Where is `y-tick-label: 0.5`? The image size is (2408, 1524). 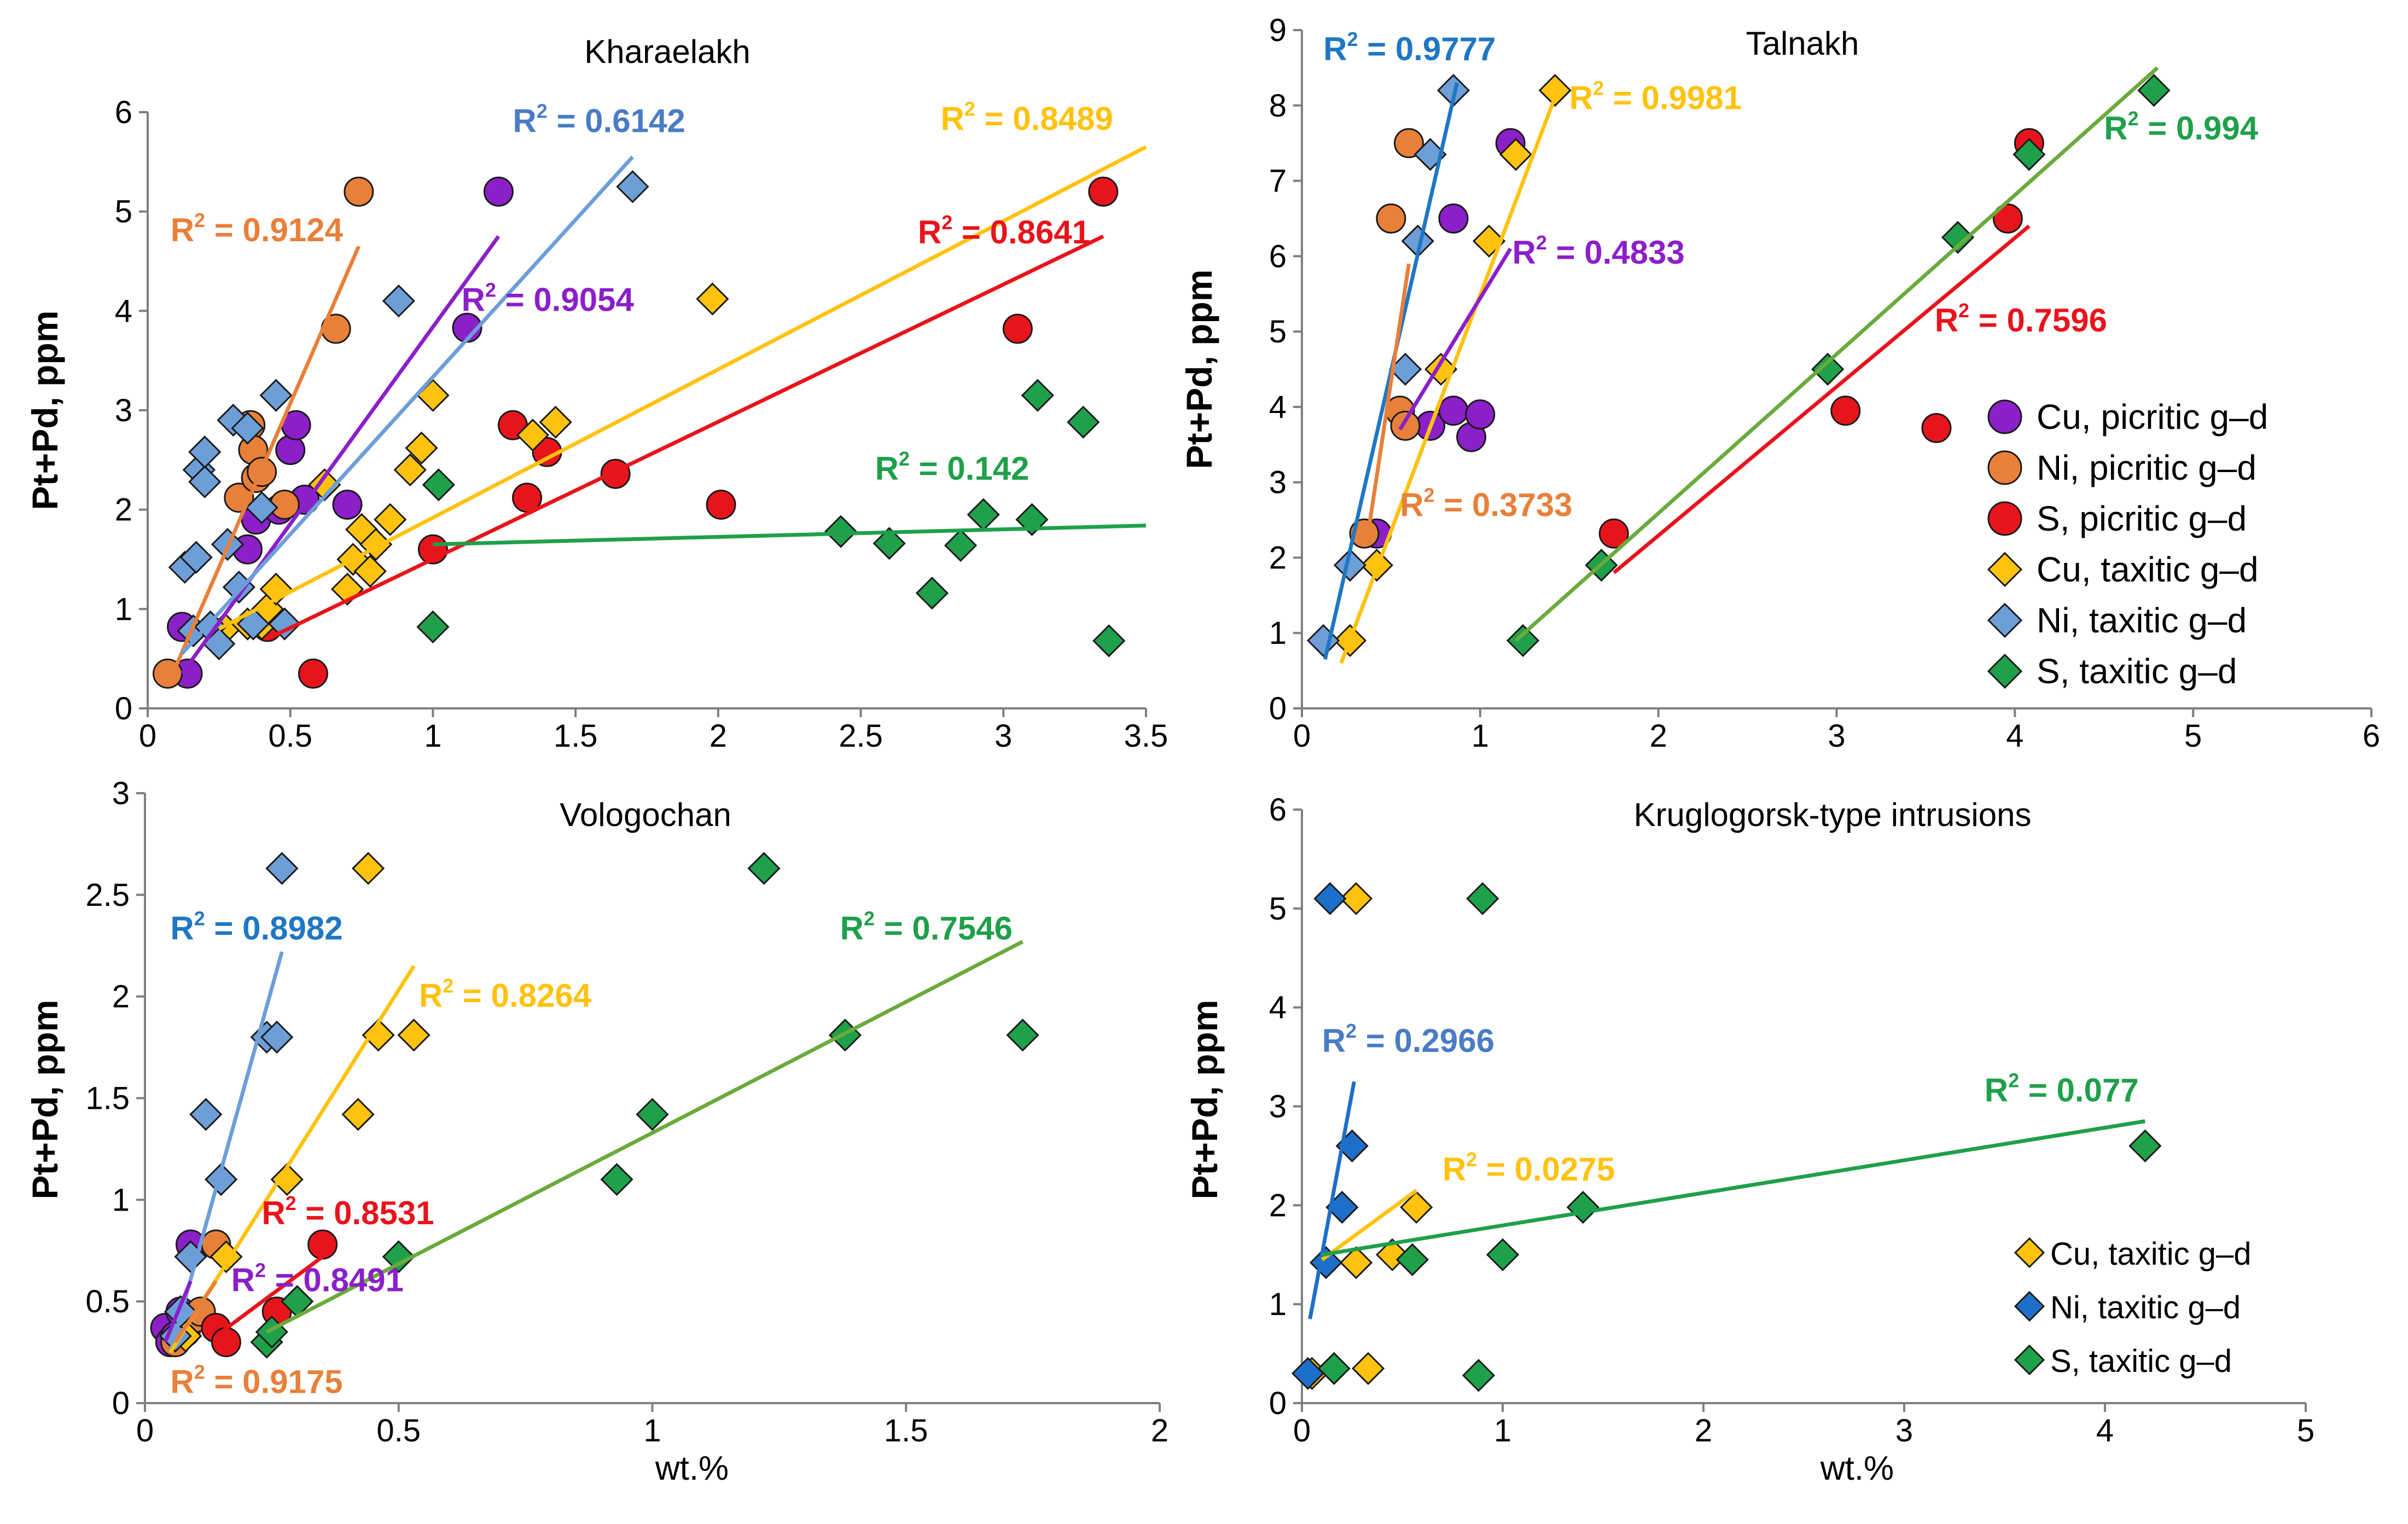 y-tick-label: 0.5 is located at coordinates (107, 1301).